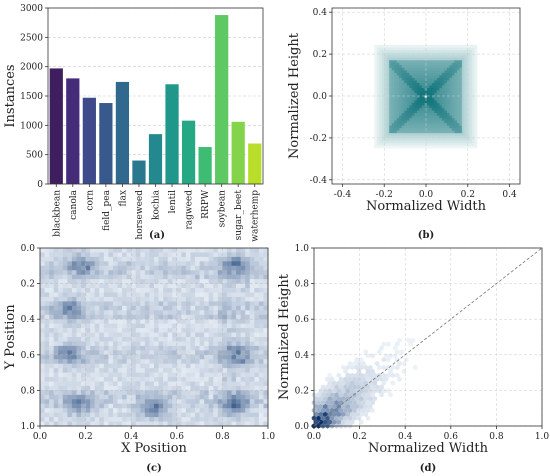 The width and height of the screenshot is (550, 476). I want to click on a-ytick-label: 500, so click(34, 156).